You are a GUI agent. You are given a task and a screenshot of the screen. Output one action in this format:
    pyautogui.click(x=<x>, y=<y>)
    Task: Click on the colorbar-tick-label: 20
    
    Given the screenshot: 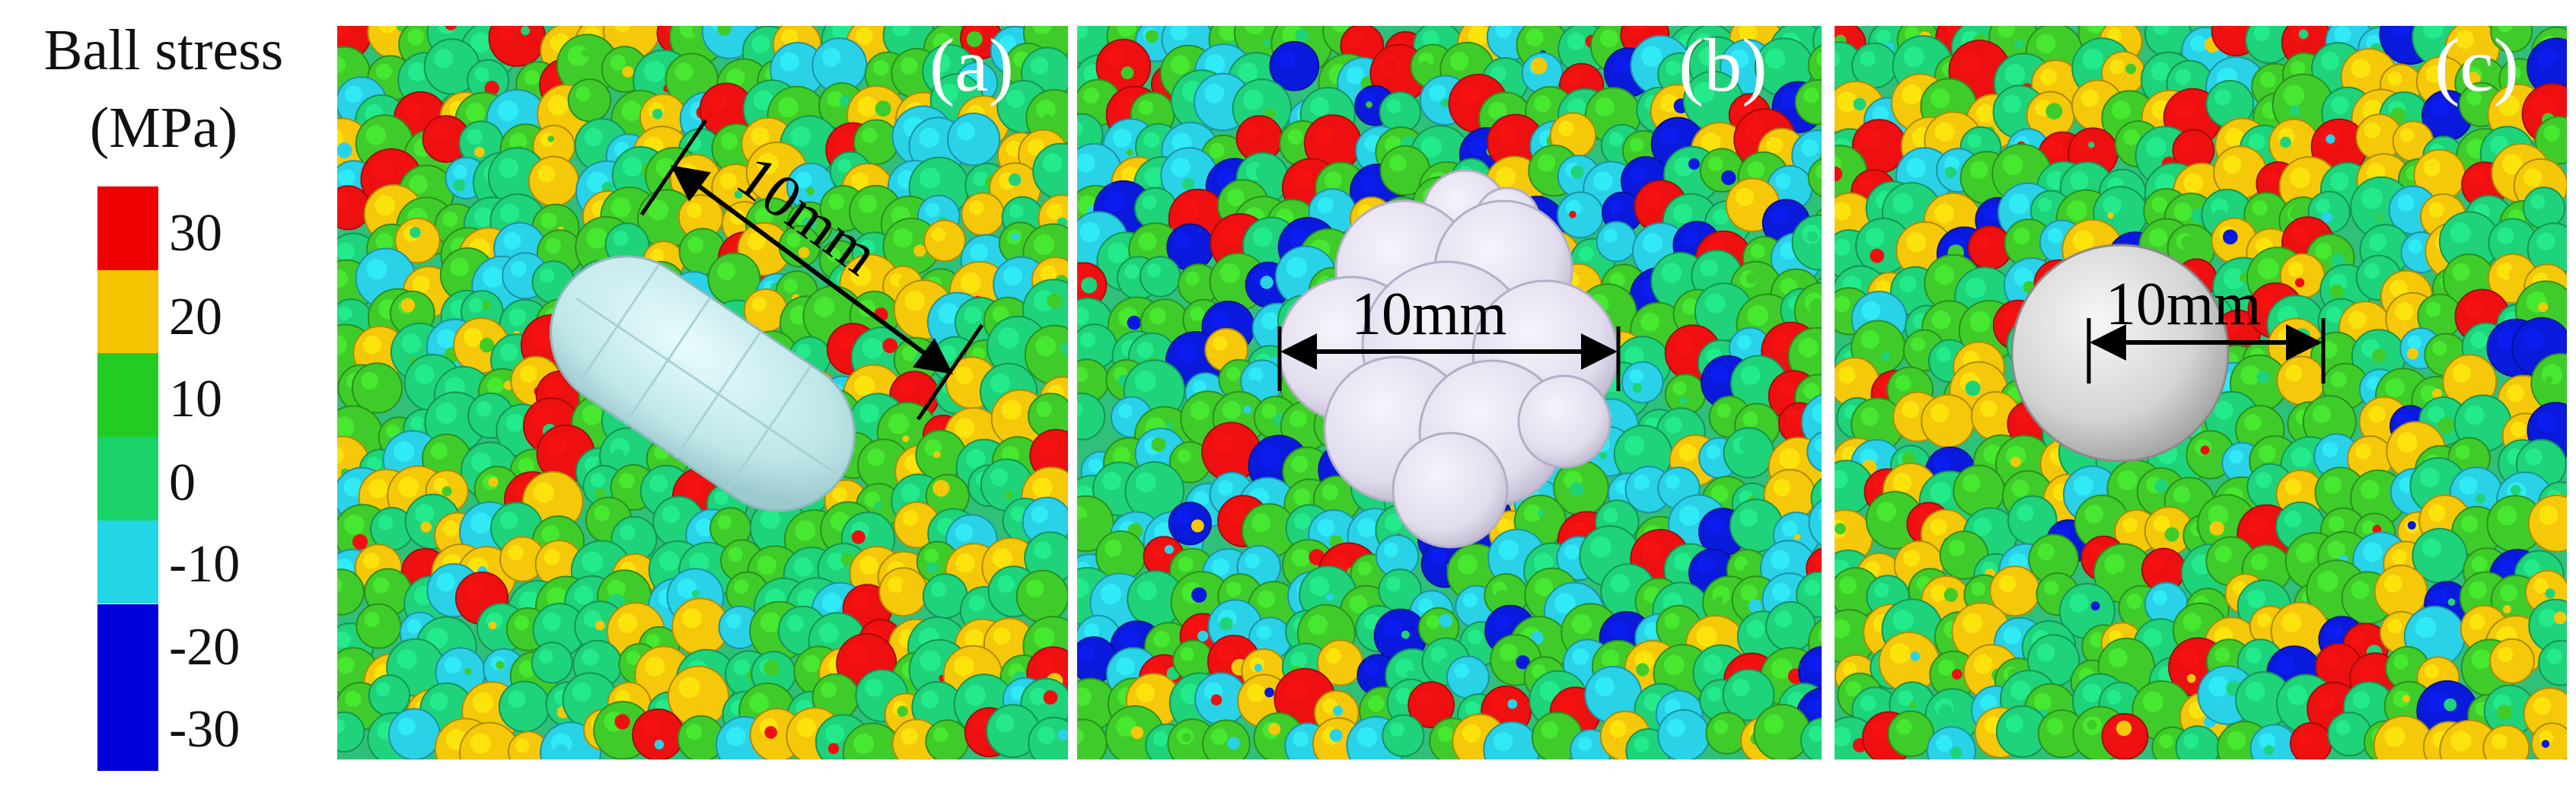 What is the action you would take?
    pyautogui.click(x=196, y=317)
    